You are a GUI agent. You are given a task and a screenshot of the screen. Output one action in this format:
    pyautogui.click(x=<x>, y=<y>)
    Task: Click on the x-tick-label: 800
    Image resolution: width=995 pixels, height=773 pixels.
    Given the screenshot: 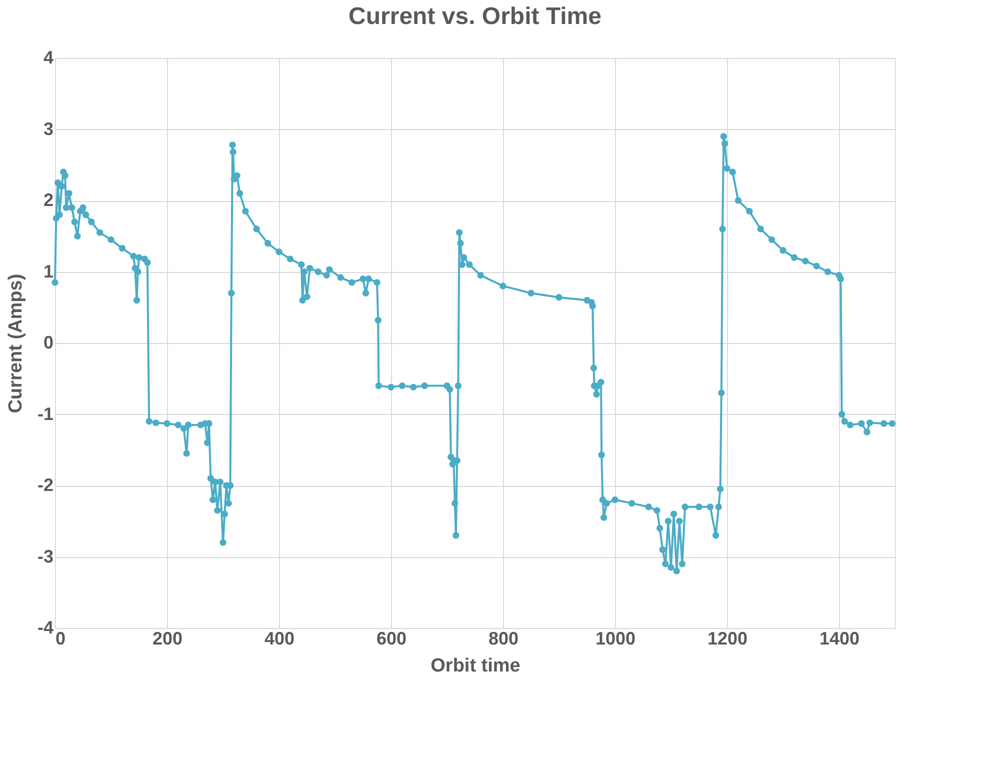 What is the action you would take?
    pyautogui.click(x=503, y=638)
    